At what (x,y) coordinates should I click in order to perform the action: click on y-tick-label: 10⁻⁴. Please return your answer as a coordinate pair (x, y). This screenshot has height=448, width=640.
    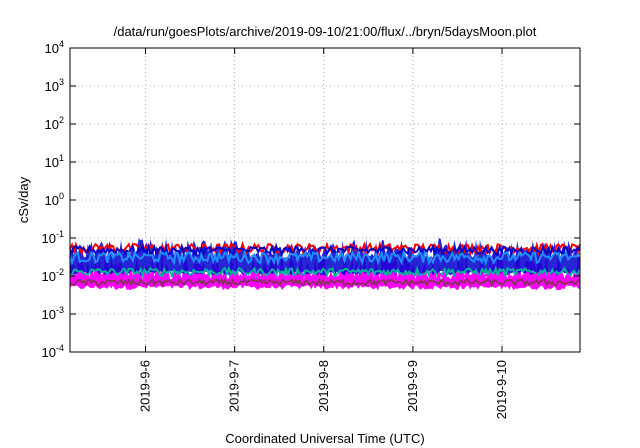
    Looking at the image, I should click on (53, 351).